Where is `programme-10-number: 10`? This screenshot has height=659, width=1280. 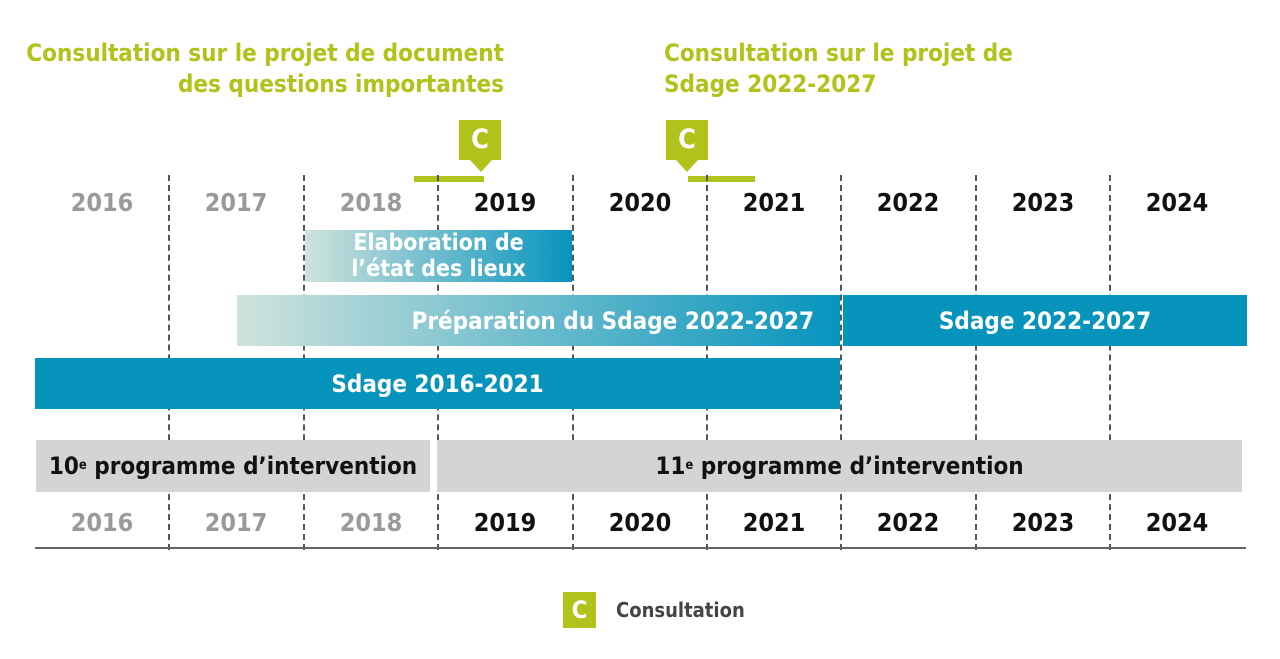
programme-10-number: 10 is located at coordinates (63, 466).